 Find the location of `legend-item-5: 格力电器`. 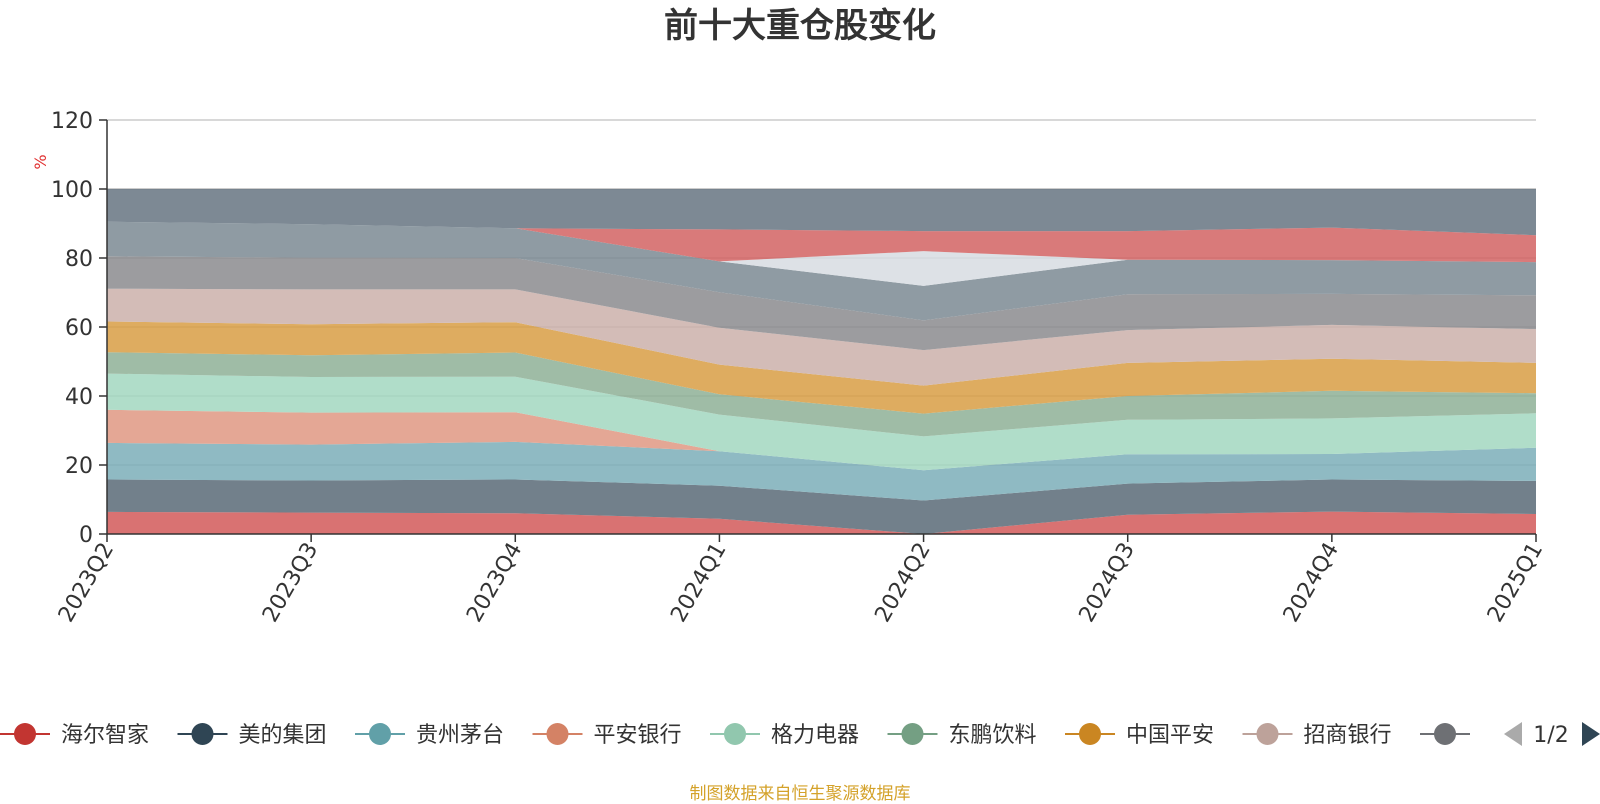

legend-item-5: 格力电器 is located at coordinates (784, 735).